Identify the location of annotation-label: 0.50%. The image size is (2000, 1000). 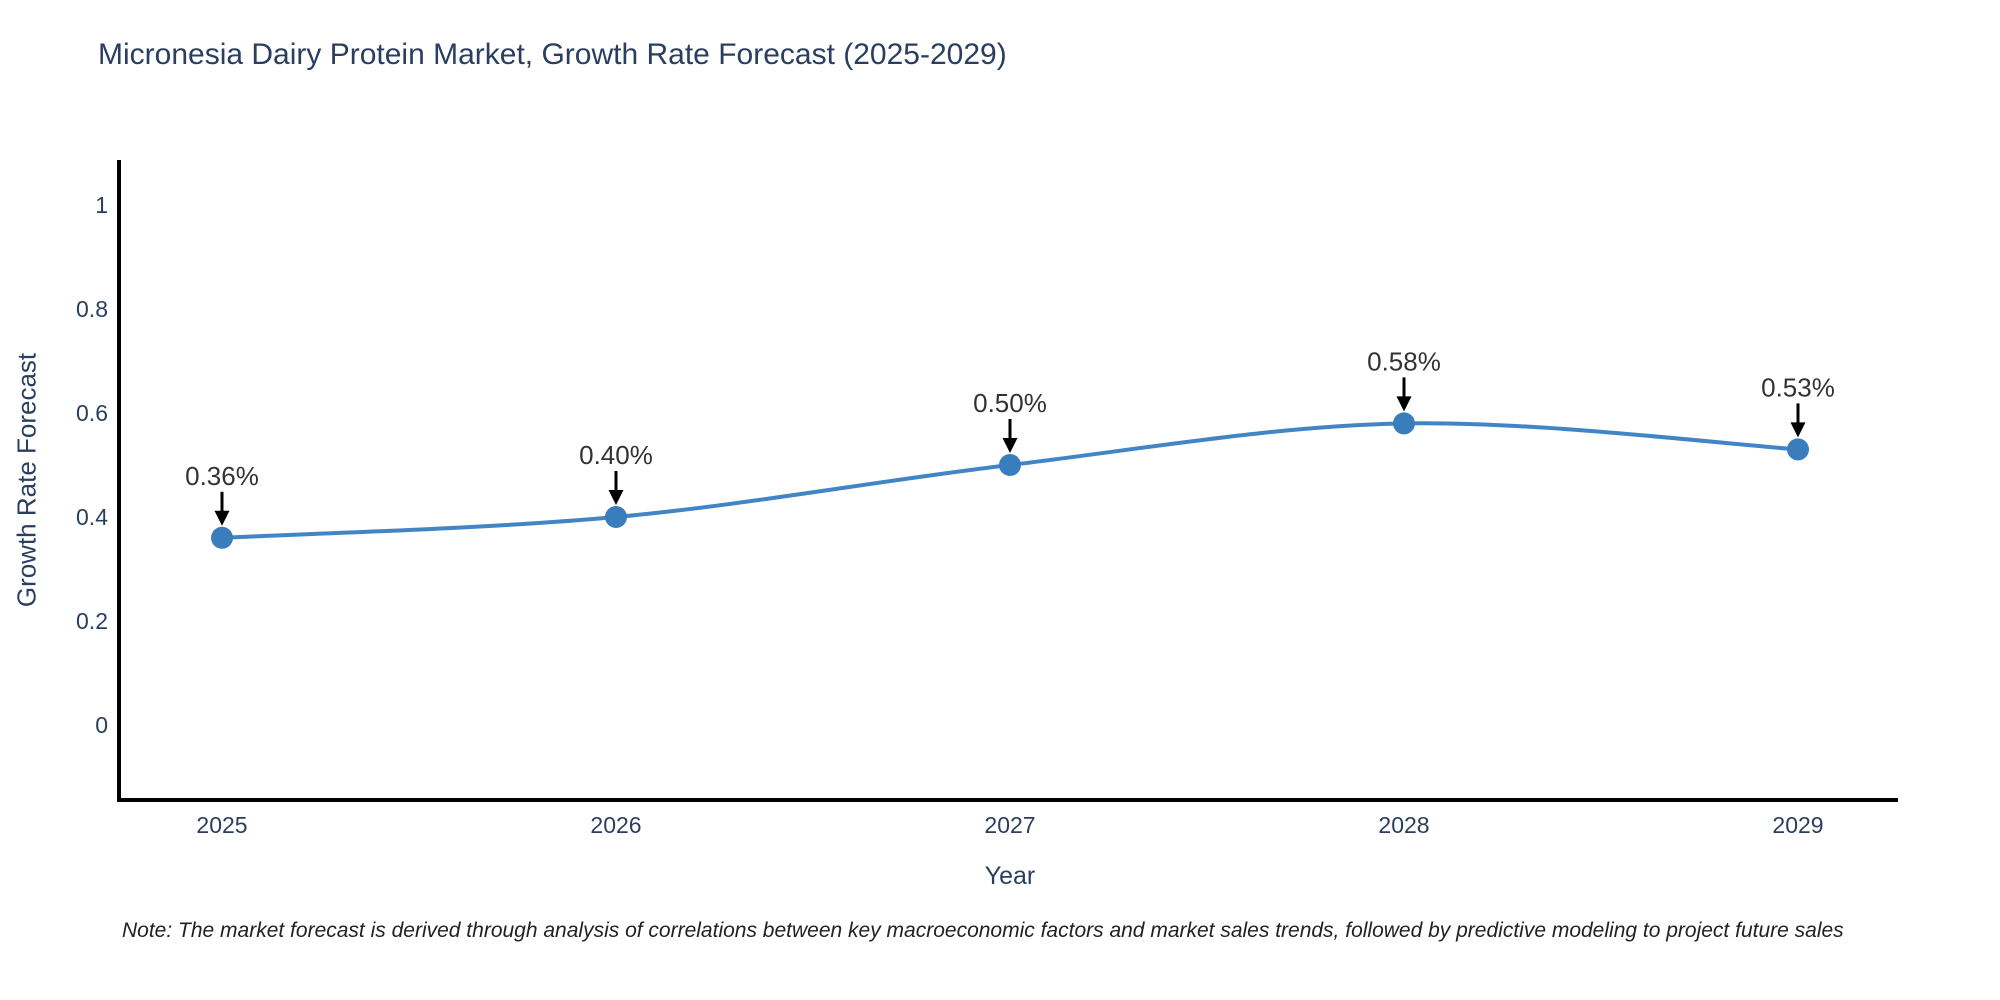
(1010, 403).